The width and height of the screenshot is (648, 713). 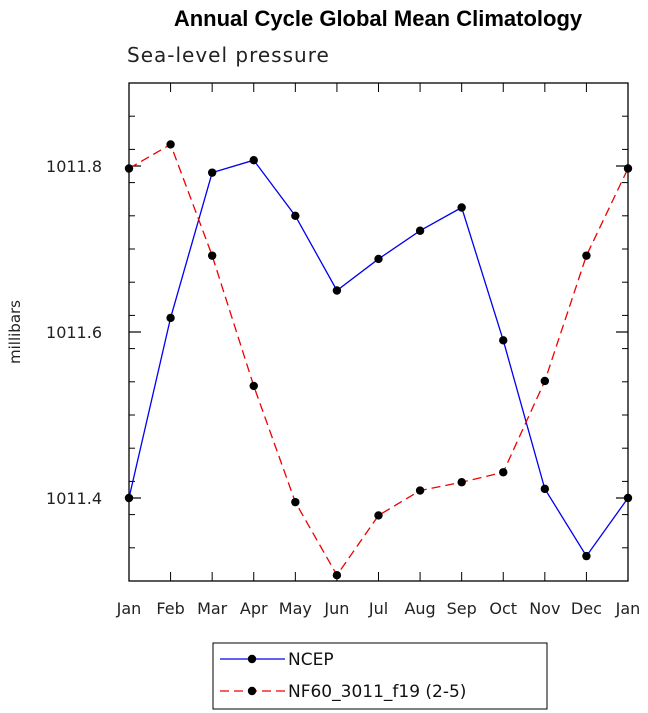 What do you see at coordinates (586, 608) in the screenshot?
I see `x-tick-label: Dec` at bounding box center [586, 608].